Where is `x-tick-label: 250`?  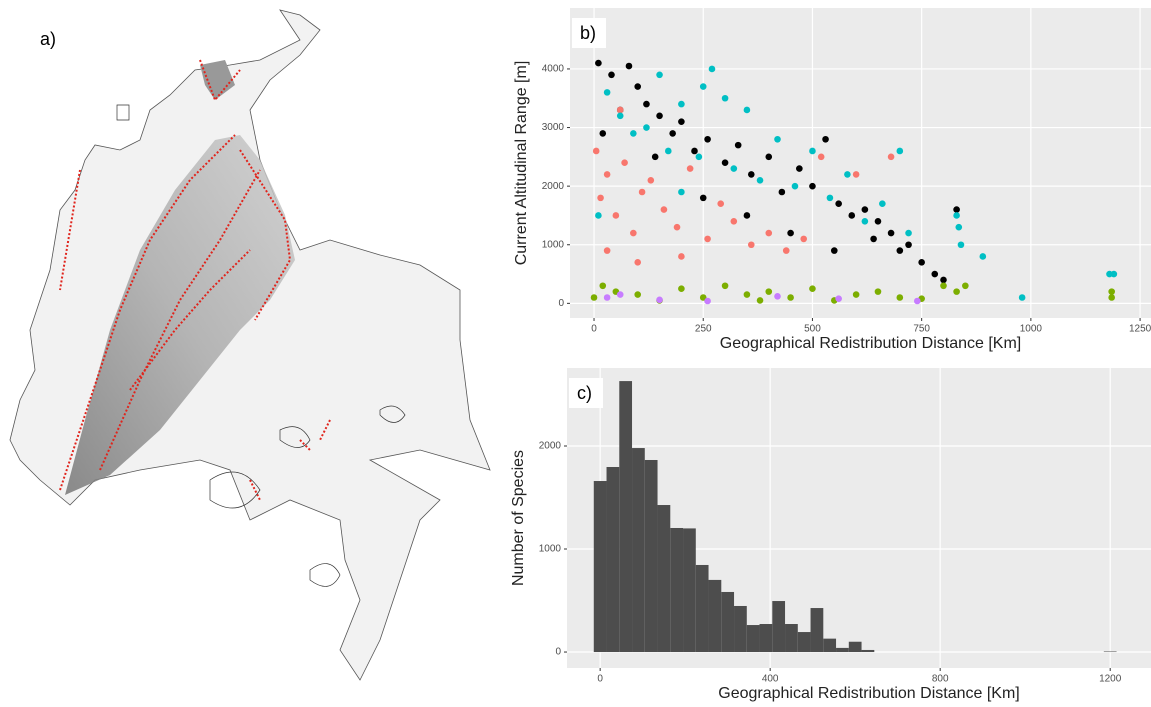 x-tick-label: 250 is located at coordinates (703, 329).